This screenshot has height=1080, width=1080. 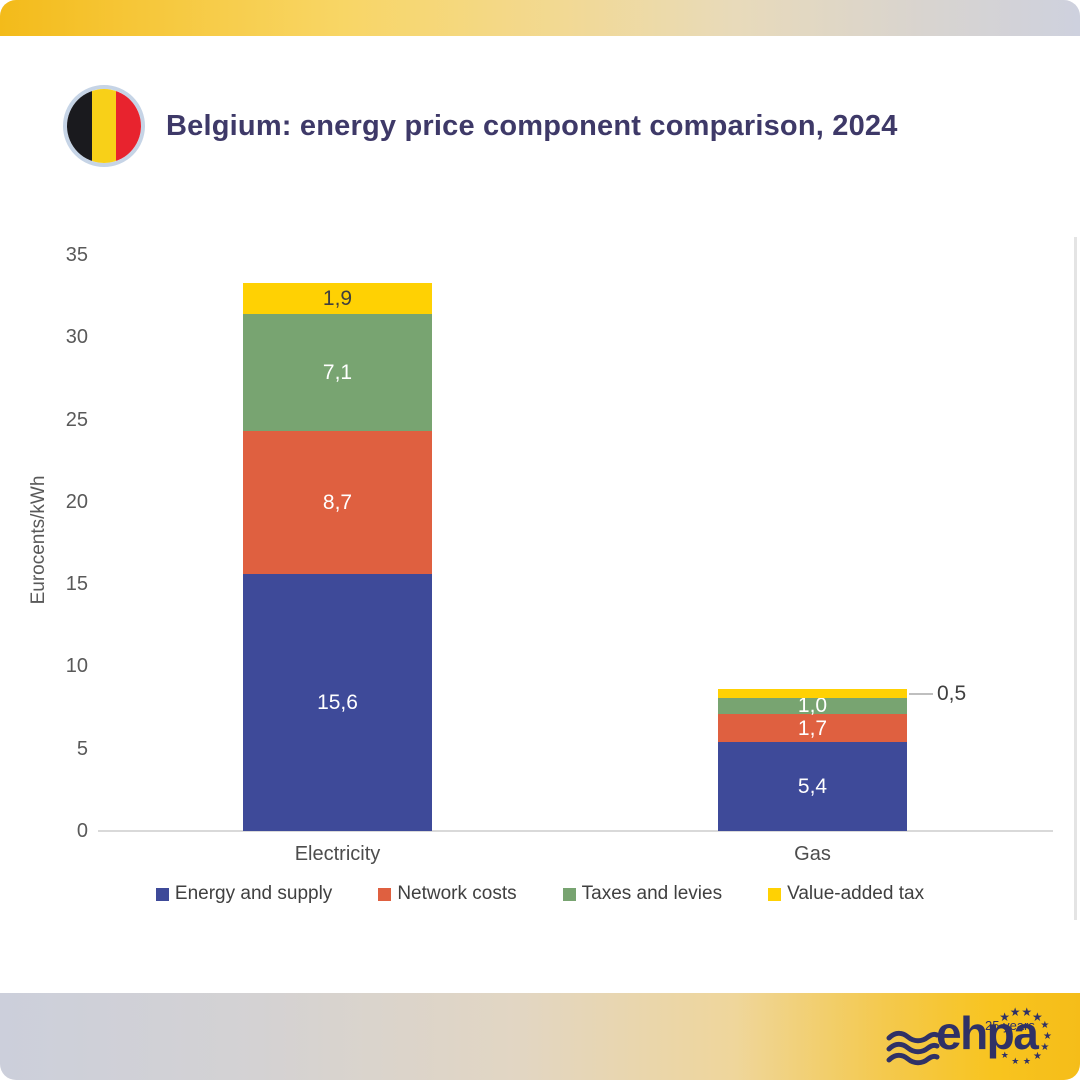 I want to click on y-axis-tick-label: 15, so click(x=76, y=584).